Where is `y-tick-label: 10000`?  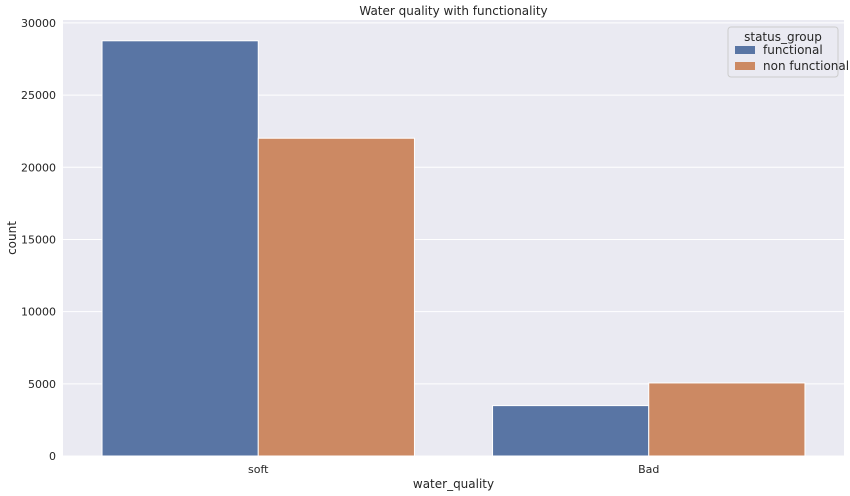
y-tick-label: 10000 is located at coordinates (38, 312).